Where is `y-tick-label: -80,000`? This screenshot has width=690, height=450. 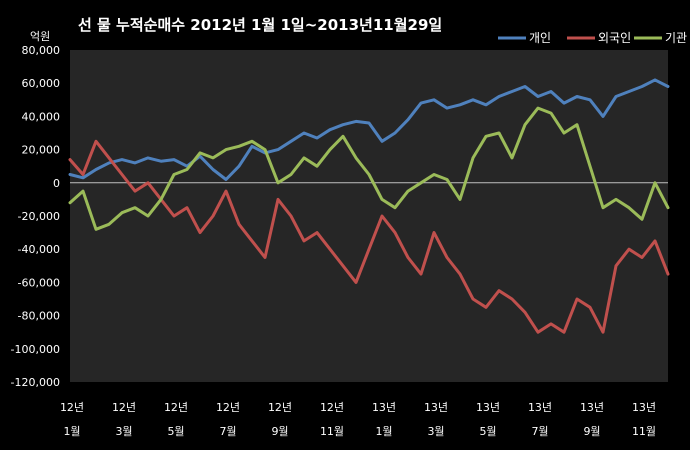 y-tick-label: -80,000 is located at coordinates (39, 316).